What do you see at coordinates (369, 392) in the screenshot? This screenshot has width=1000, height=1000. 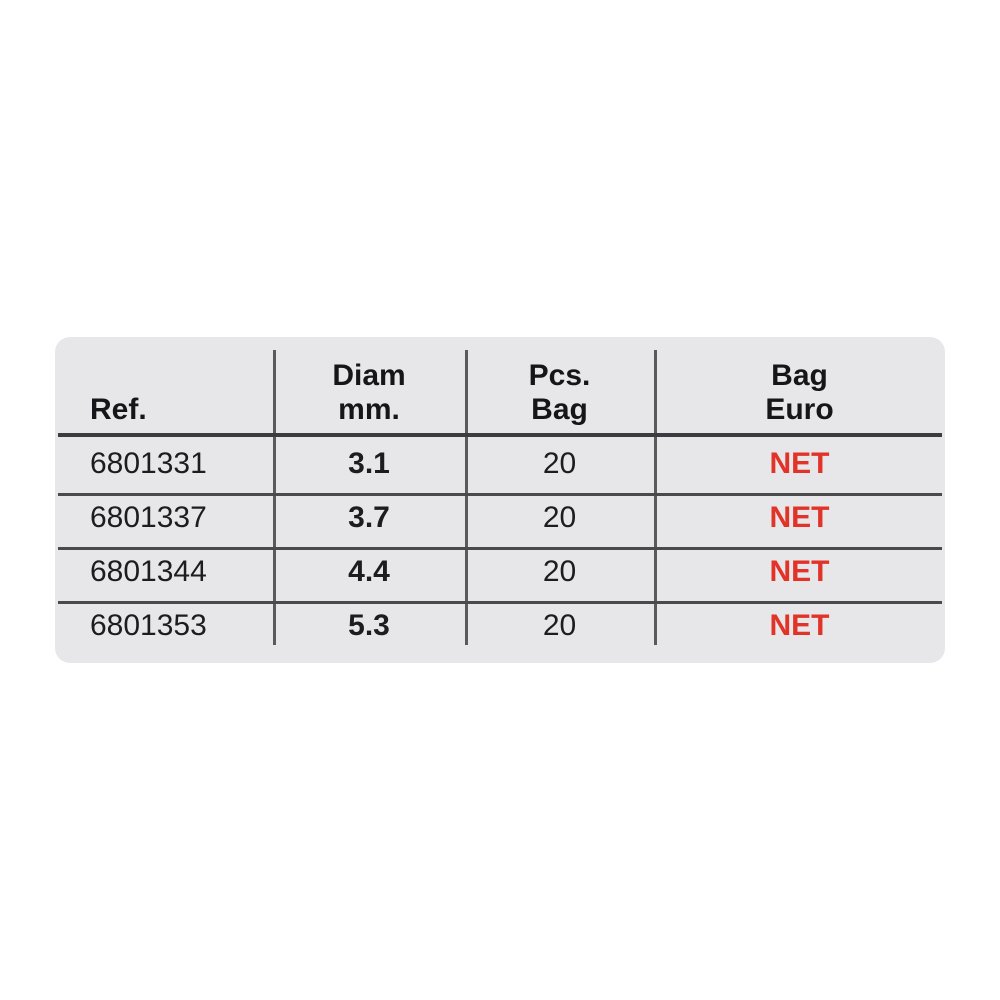 I see `column-header-diam: Diam mm.` at bounding box center [369, 392].